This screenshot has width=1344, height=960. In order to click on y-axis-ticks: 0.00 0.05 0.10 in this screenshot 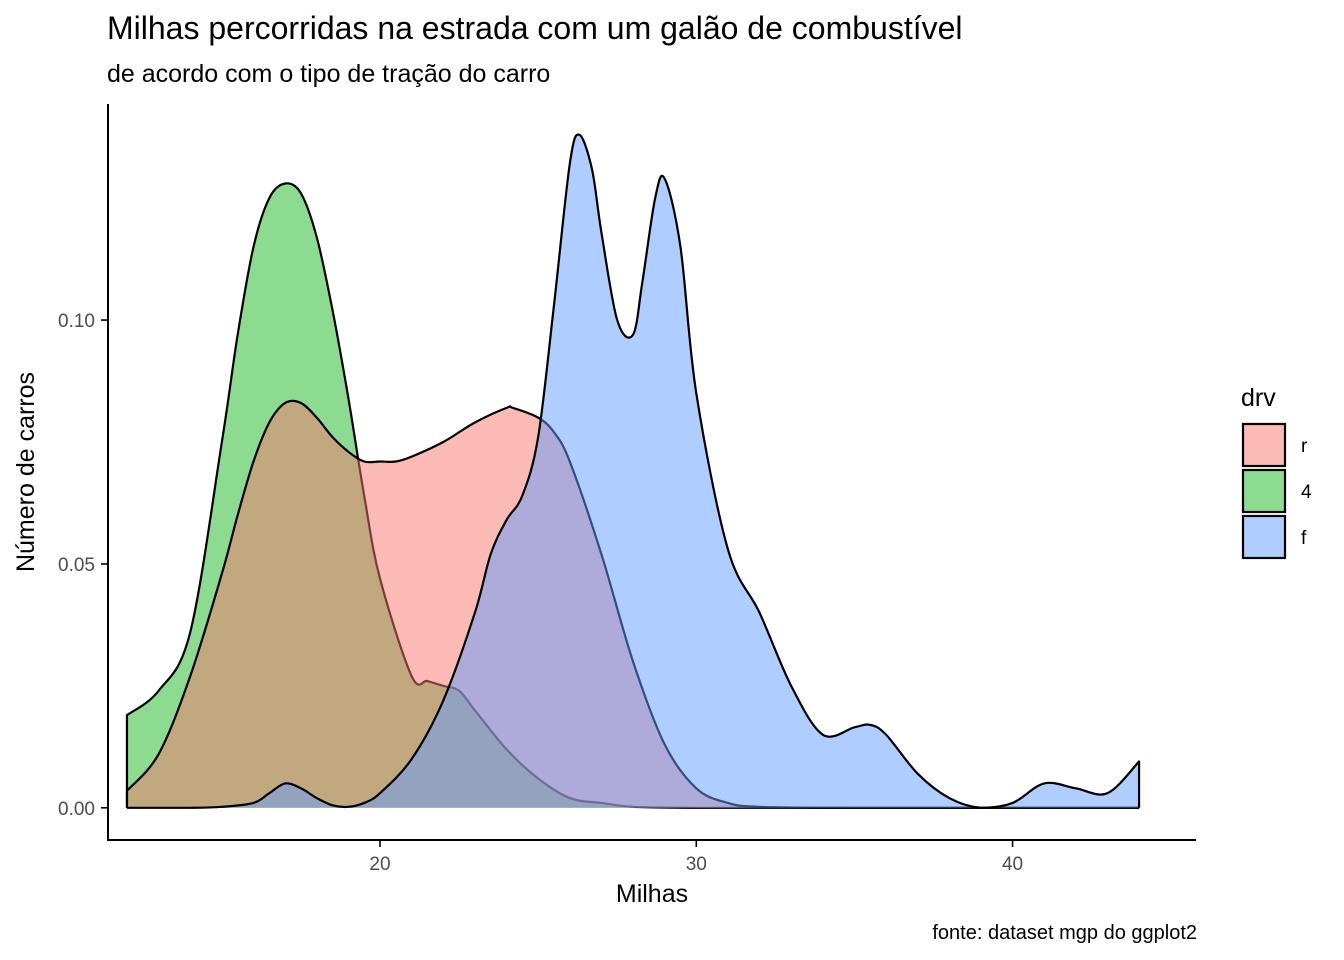, I will do `click(83, 565)`.